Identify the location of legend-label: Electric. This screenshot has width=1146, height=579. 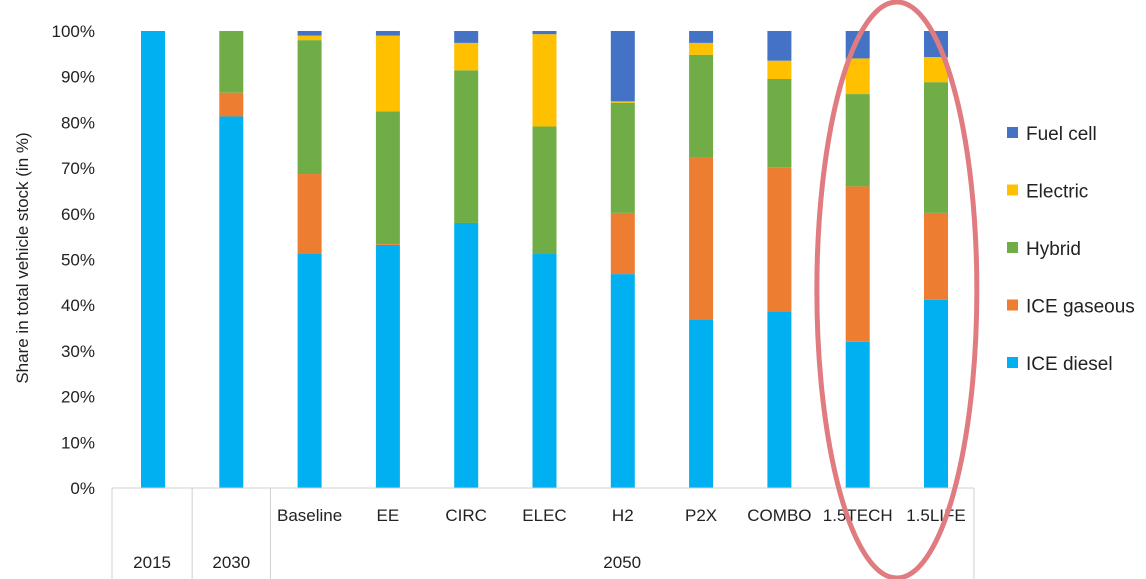
(1057, 192).